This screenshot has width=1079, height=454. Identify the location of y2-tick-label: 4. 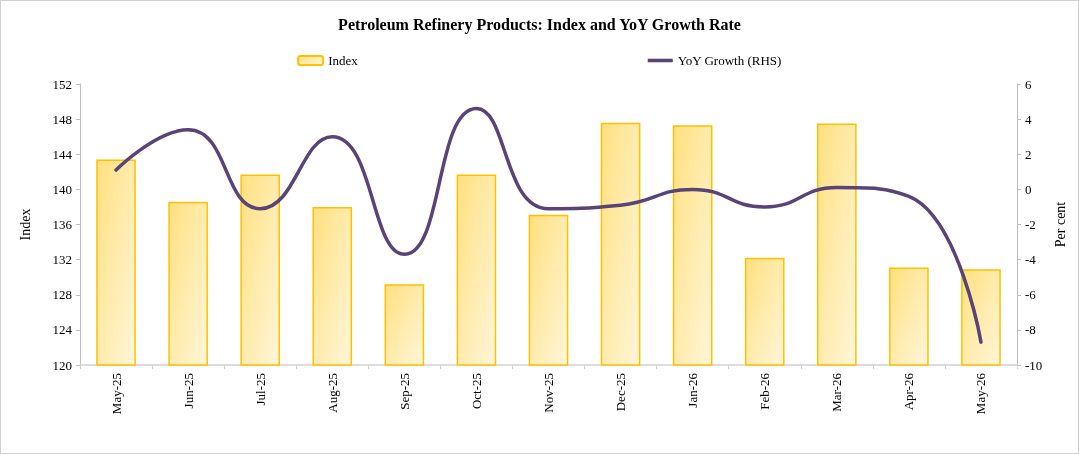
(1028, 119).